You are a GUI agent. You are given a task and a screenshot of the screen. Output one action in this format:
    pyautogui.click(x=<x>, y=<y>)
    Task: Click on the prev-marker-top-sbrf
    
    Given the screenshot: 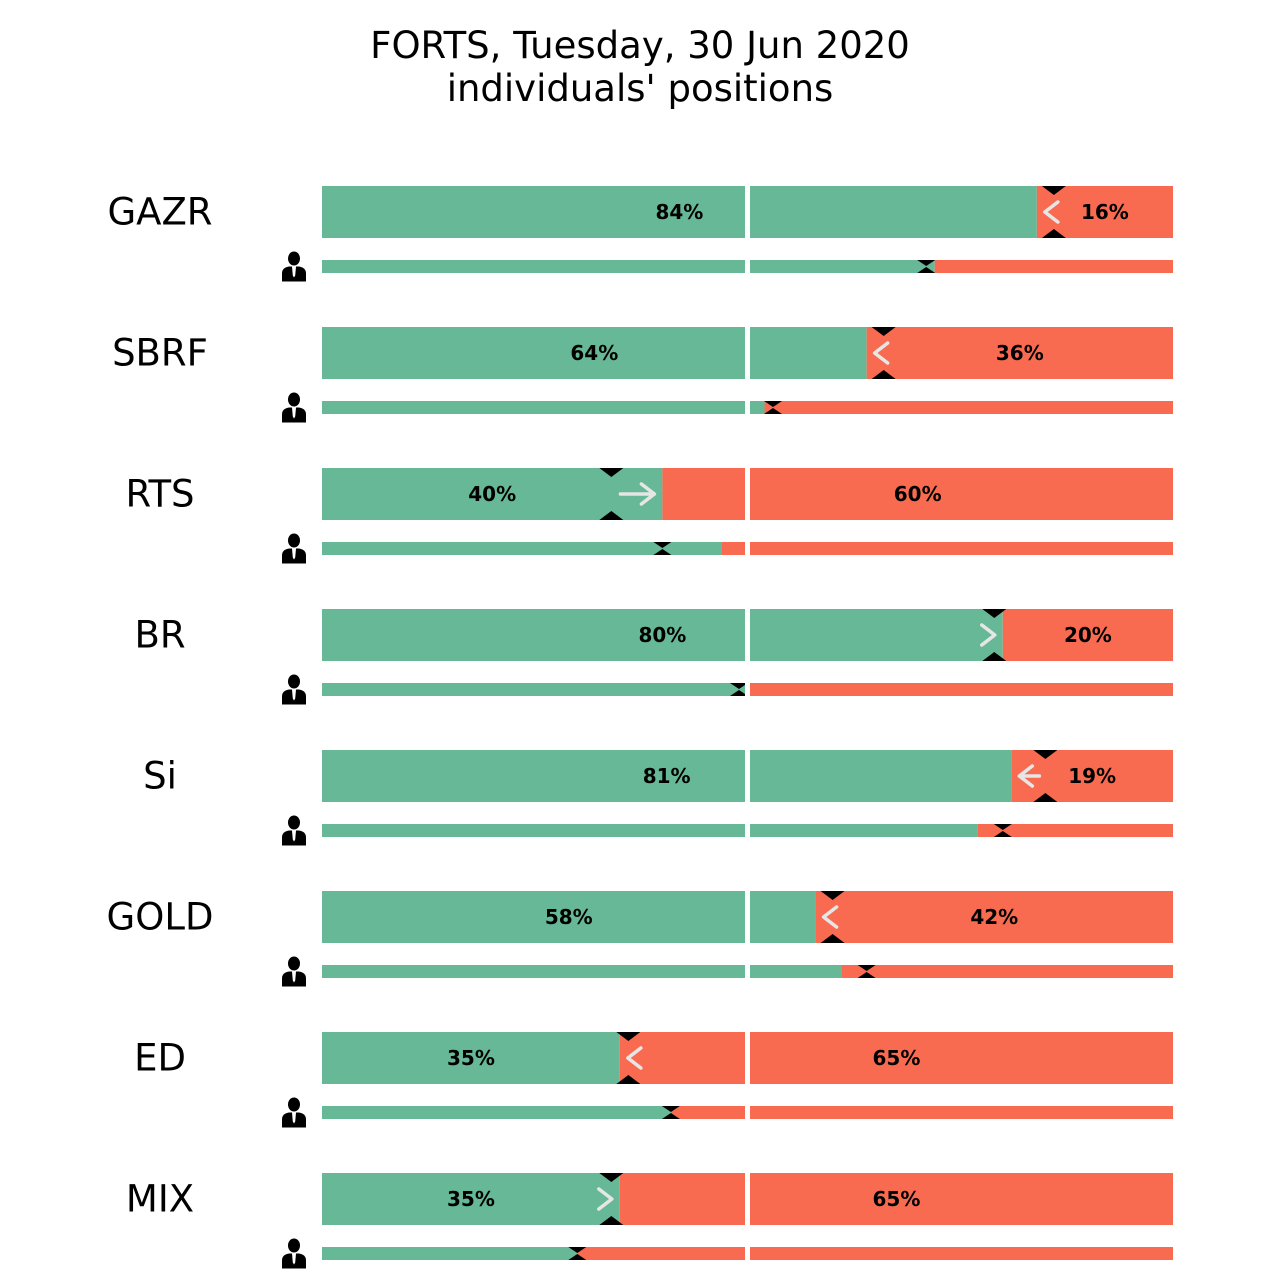 What is the action you would take?
    pyautogui.click(x=883, y=331)
    